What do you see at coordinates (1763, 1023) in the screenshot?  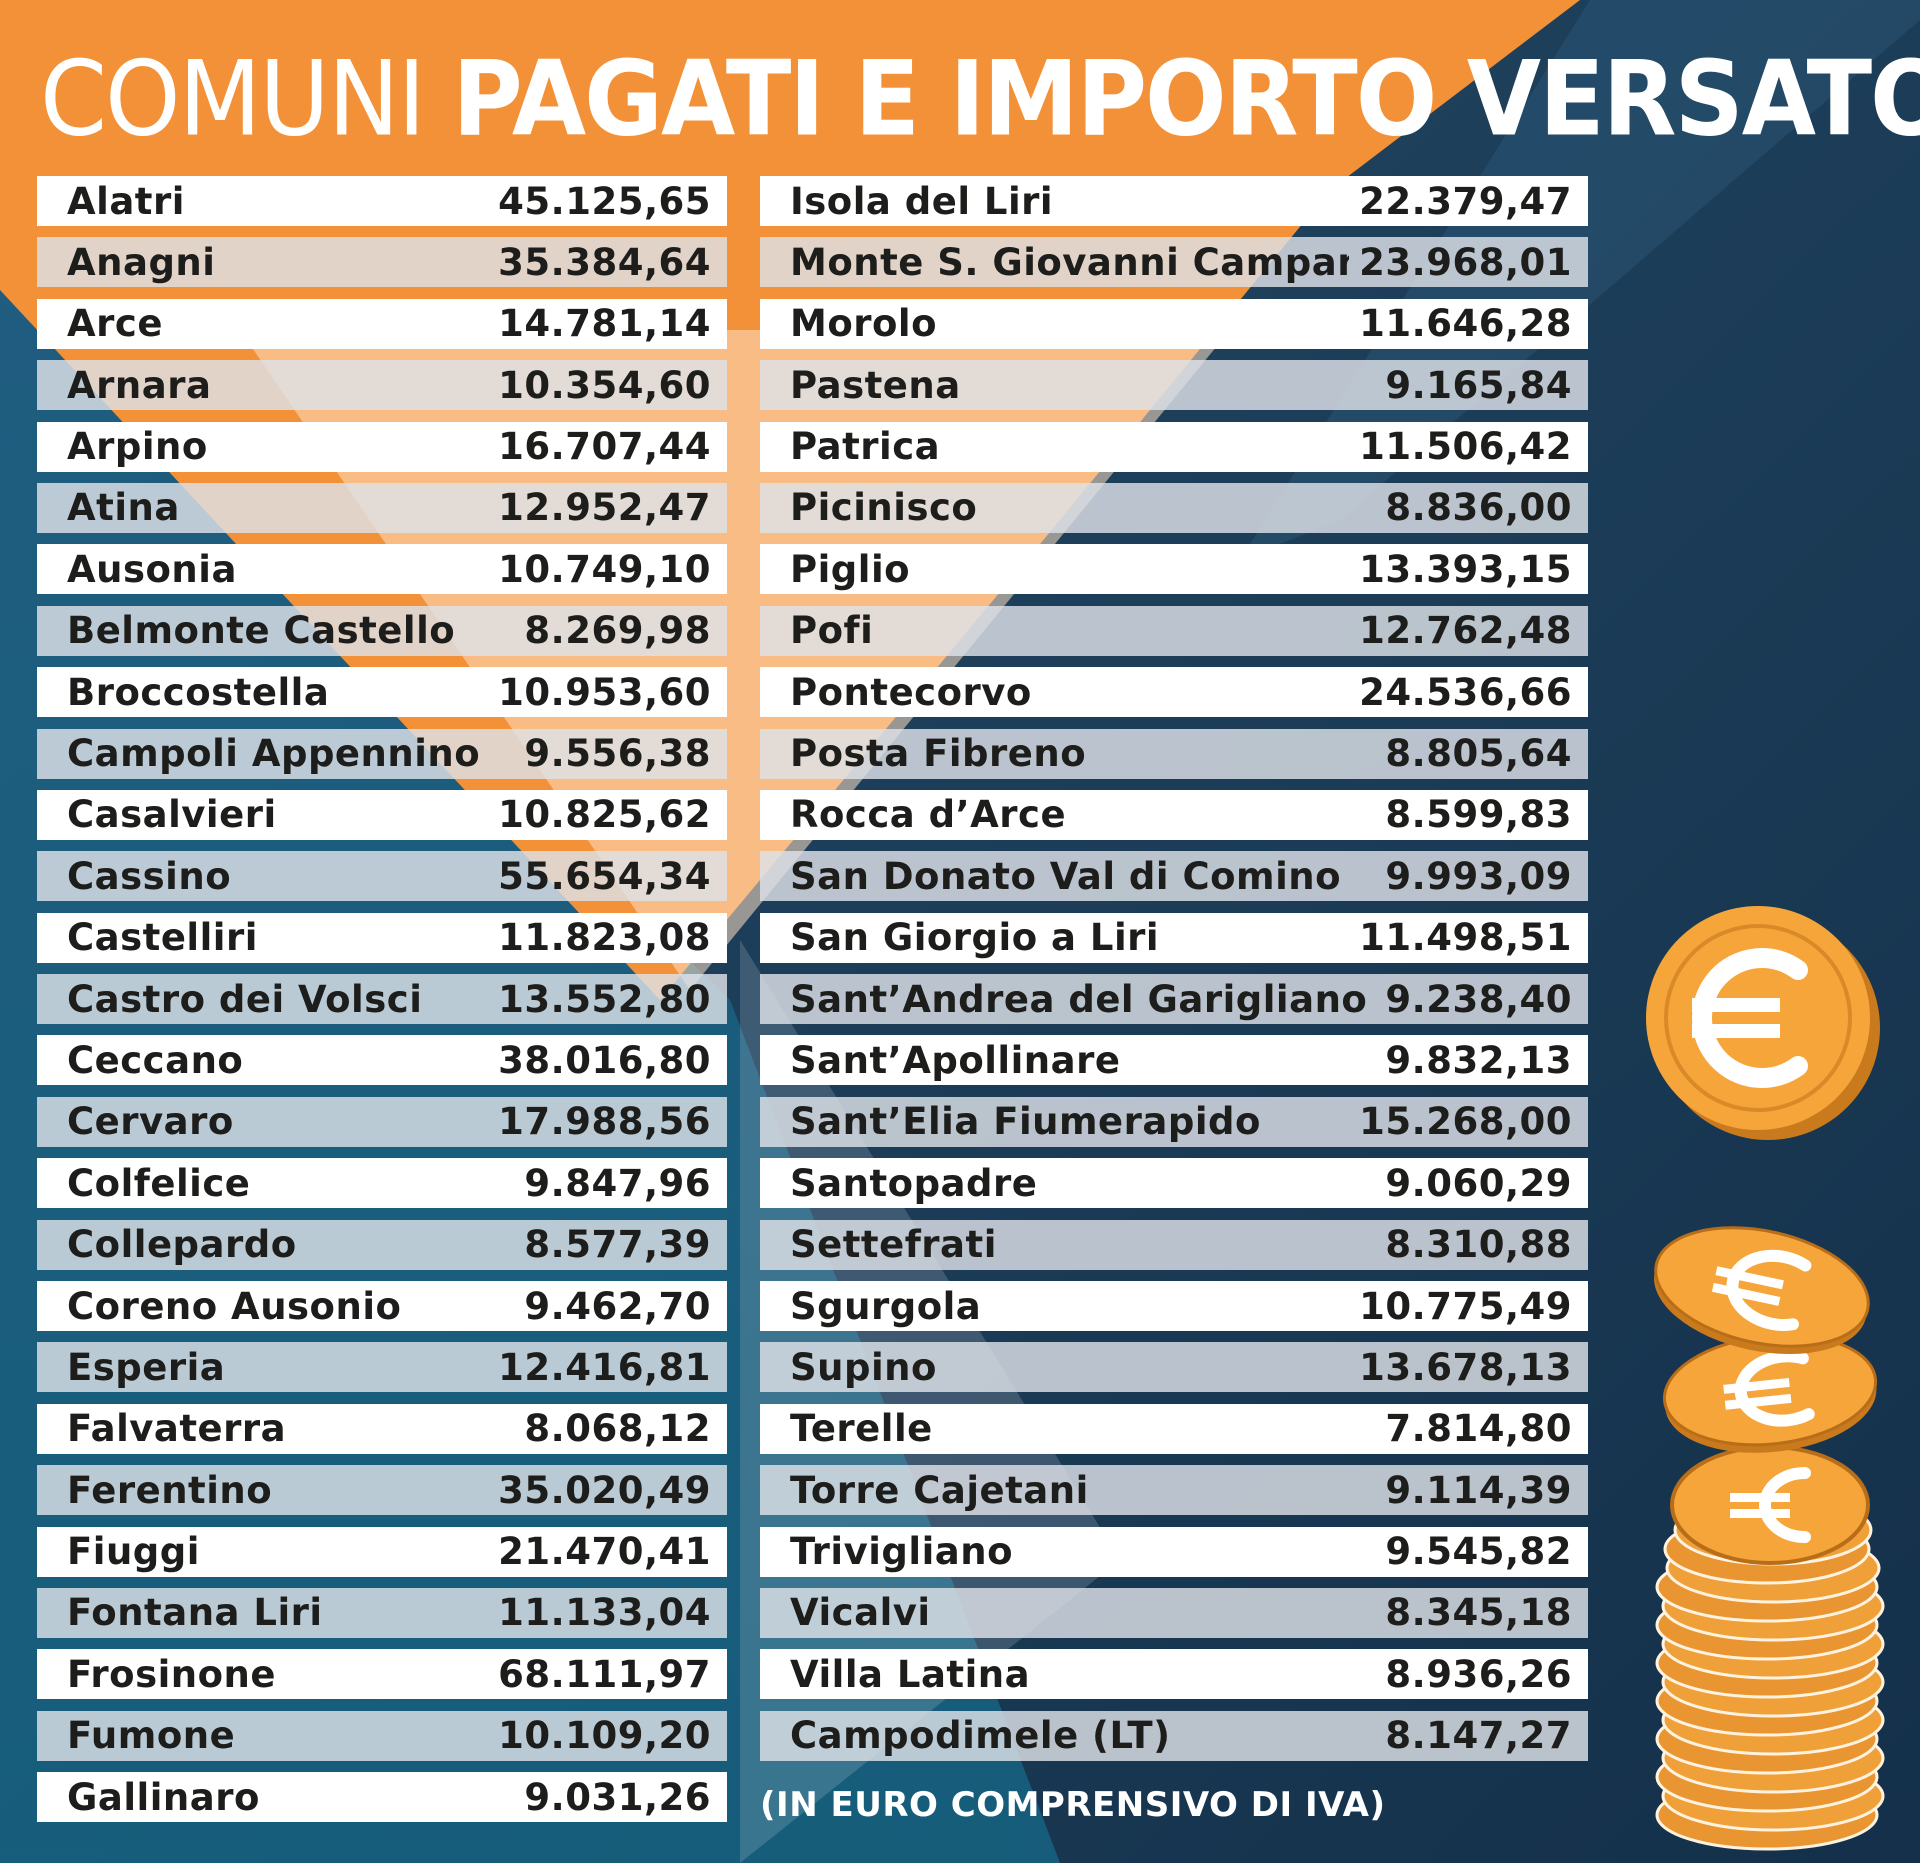 I see `euro-coin-icon` at bounding box center [1763, 1023].